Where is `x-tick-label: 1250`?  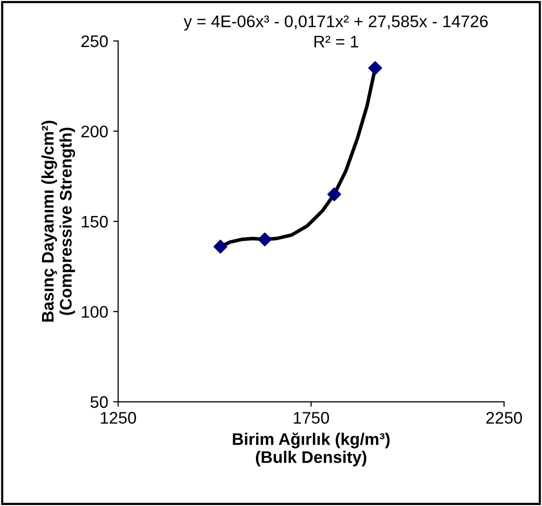
x-tick-label: 1250 is located at coordinates (118, 418).